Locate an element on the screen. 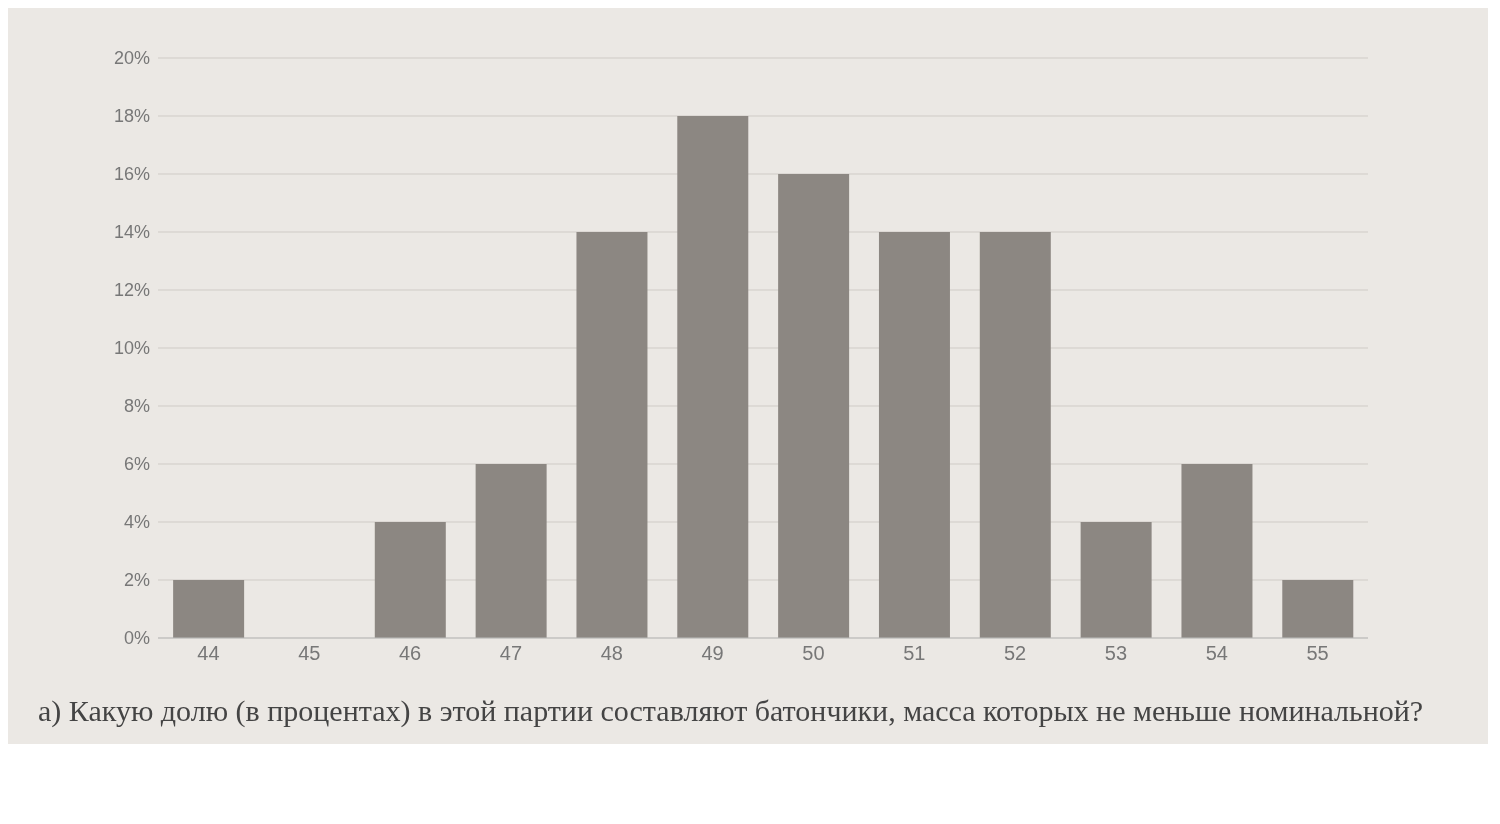 The height and width of the screenshot is (824, 1500). text: а) Какую долю (в процентах) в этой партии составляют батончики, масса которых не меньше номинальной? is located at coordinates (731, 711).